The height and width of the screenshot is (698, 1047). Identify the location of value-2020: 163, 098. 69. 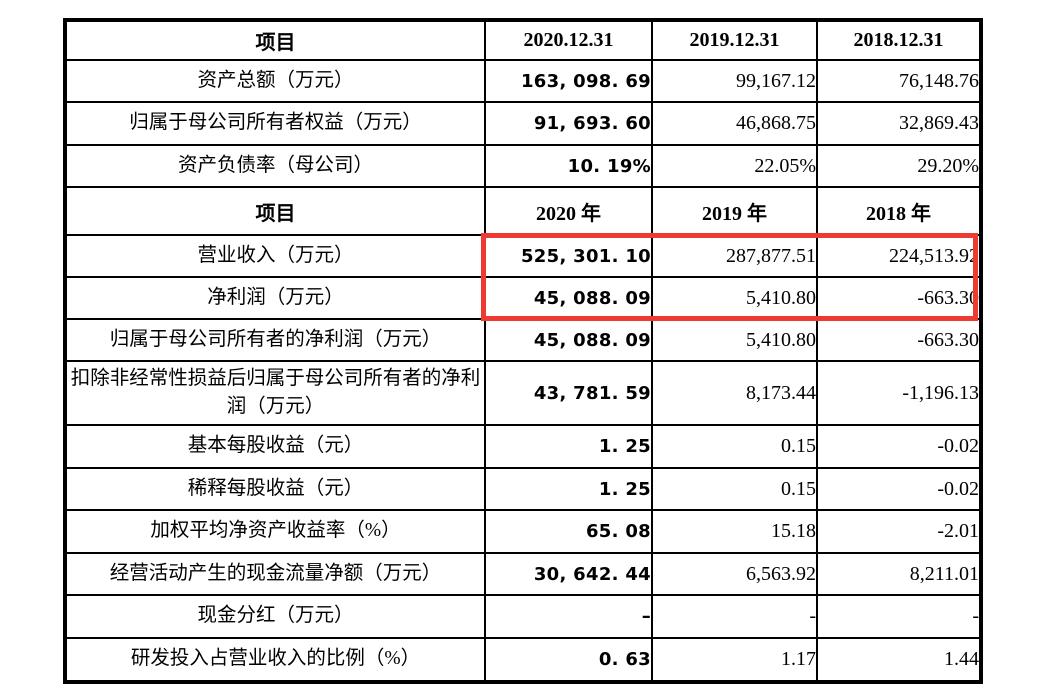
(568, 81).